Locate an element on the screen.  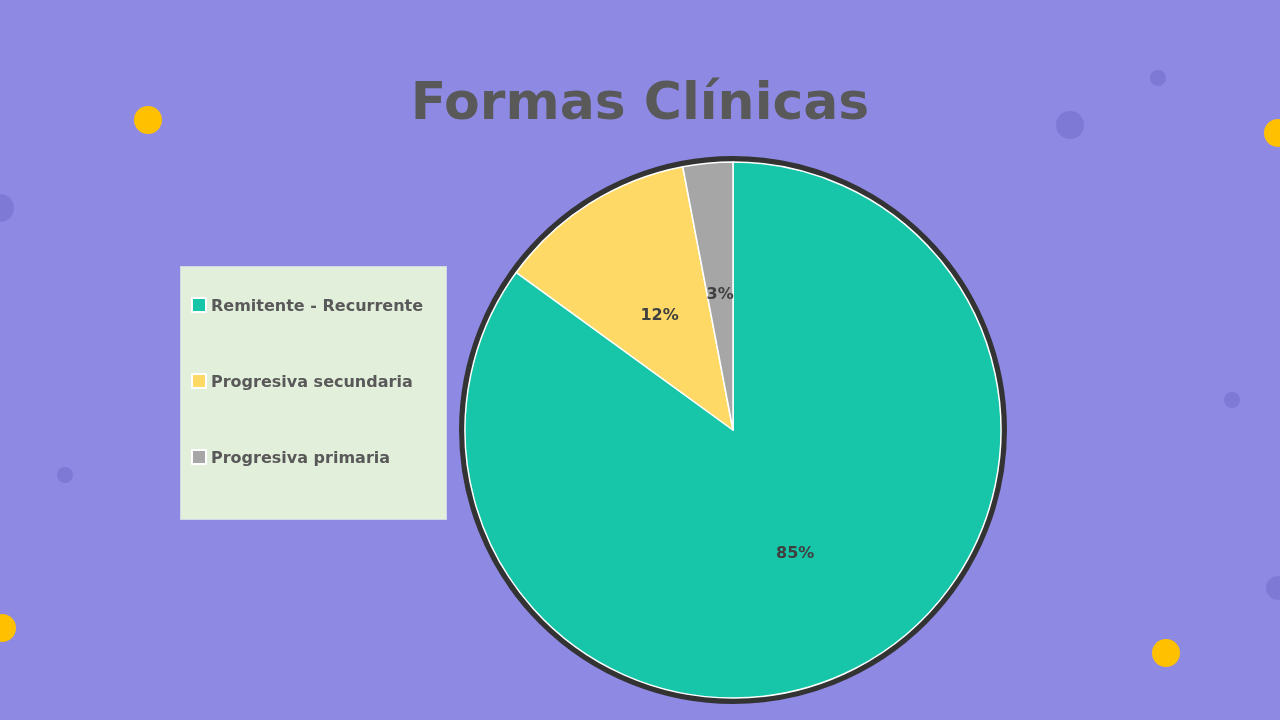
chart-title: Formas Clínicas is located at coordinates (640, 101).